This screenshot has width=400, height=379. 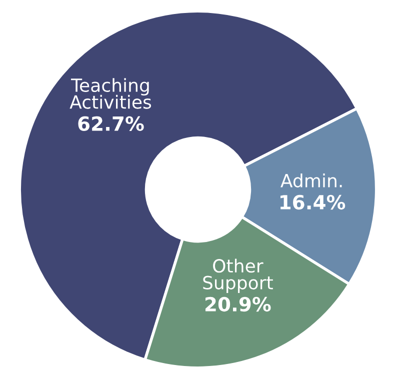 What do you see at coordinates (111, 93) in the screenshot?
I see `slice-label: Teaching Activities` at bounding box center [111, 93].